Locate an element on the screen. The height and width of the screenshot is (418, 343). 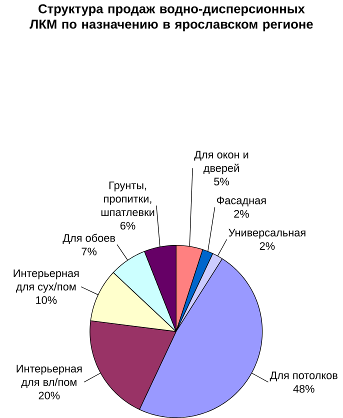
slice-label: Для окон и дверей is located at coordinates (221, 162).